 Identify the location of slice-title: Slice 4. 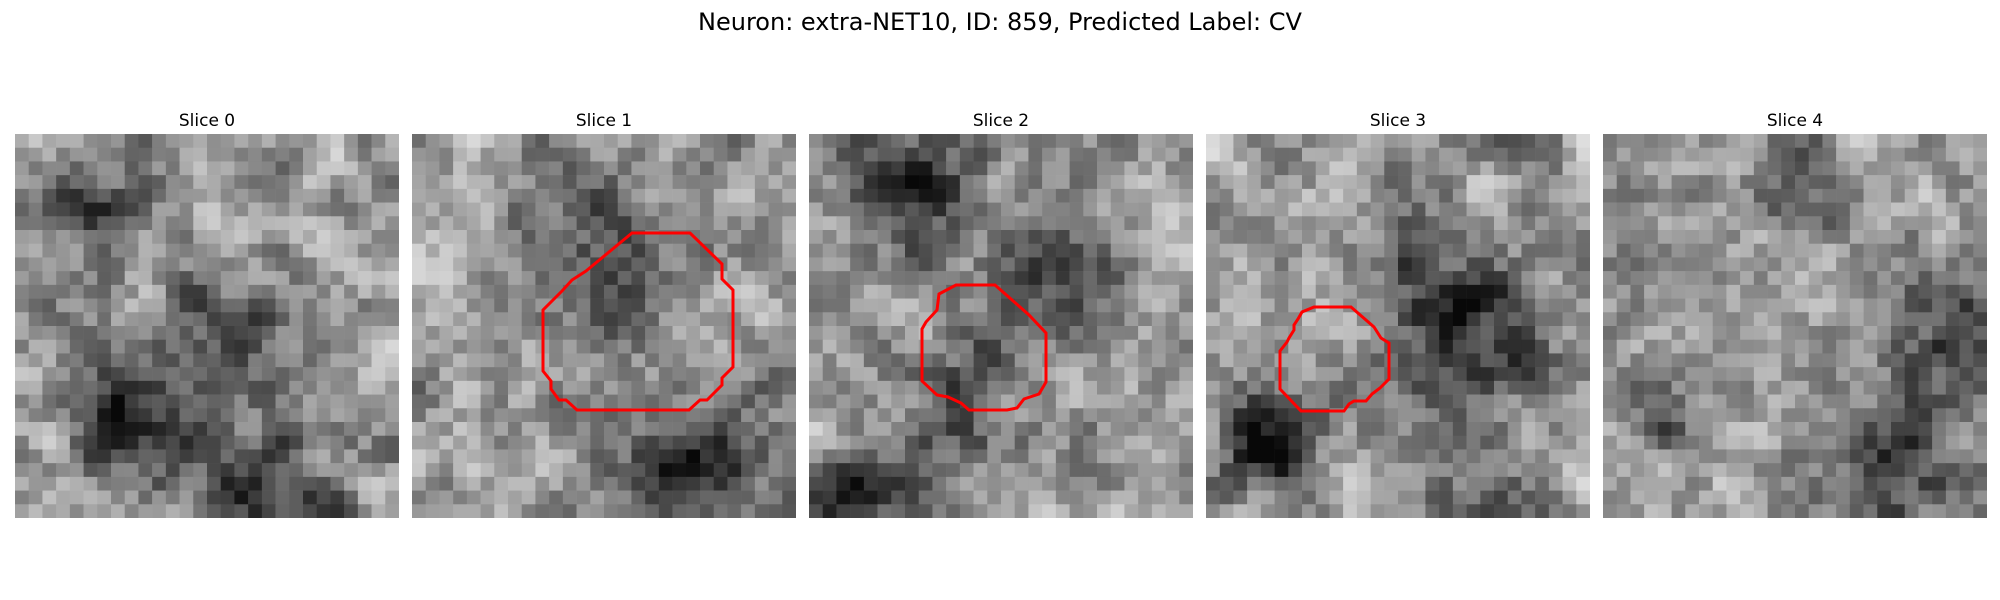
(1795, 121).